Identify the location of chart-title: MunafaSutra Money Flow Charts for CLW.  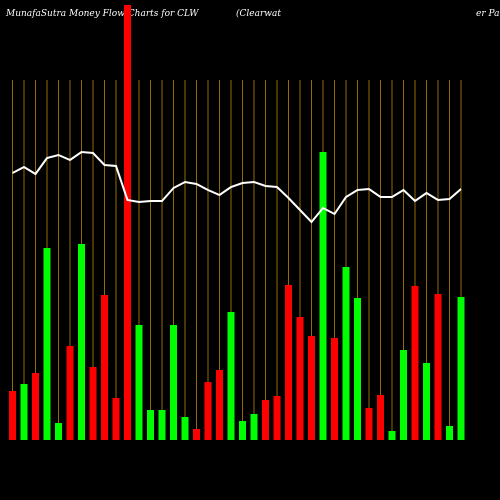
(102, 14).